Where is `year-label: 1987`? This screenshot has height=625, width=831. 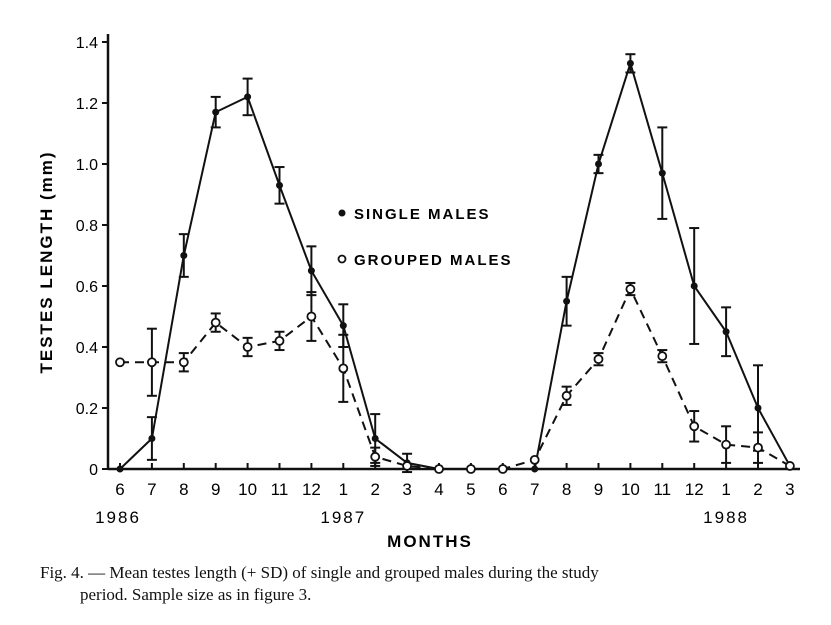
year-label: 1987 is located at coordinates (343, 517).